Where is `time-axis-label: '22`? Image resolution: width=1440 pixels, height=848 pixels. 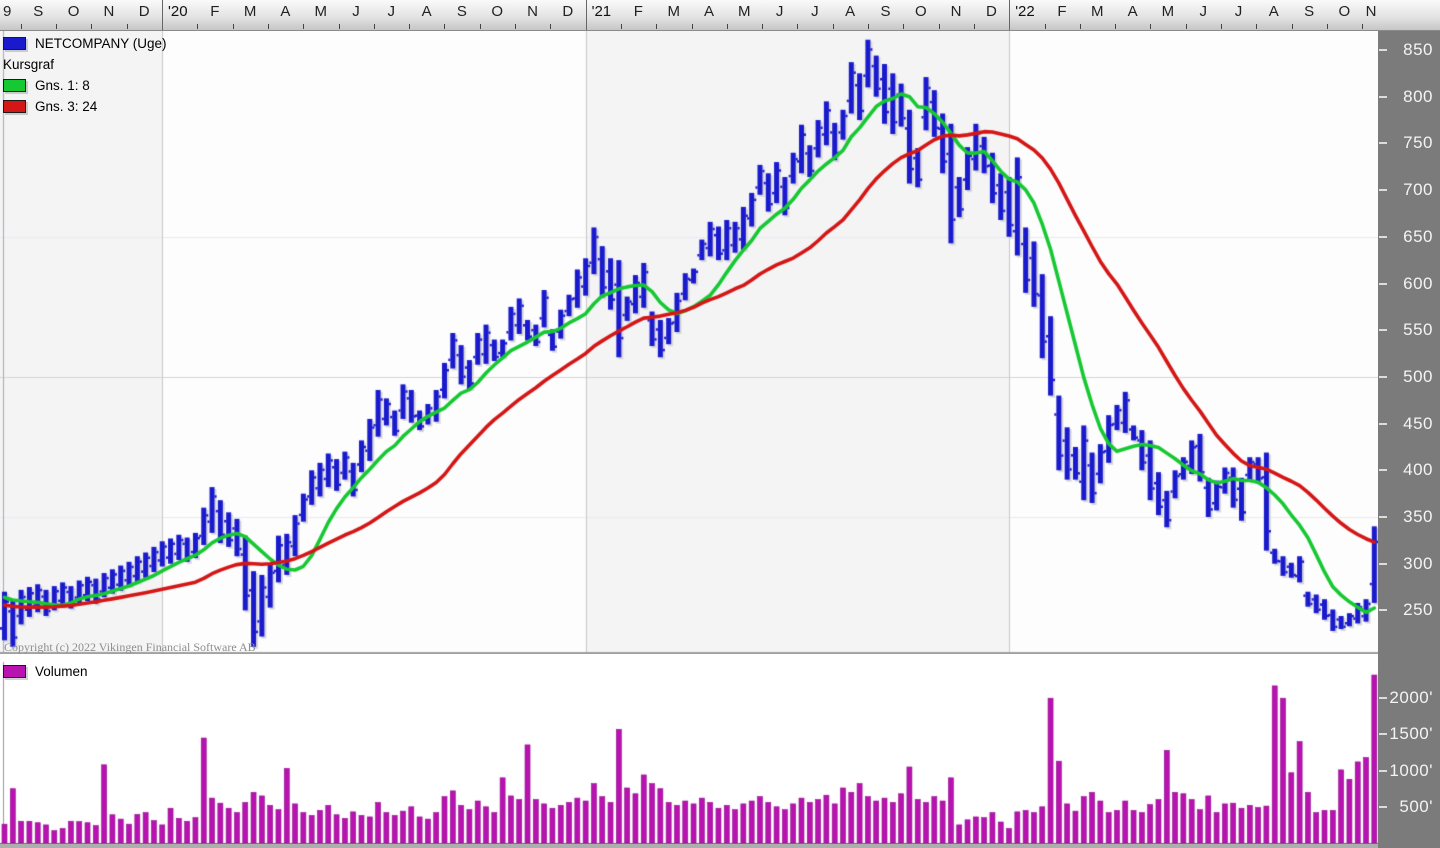 time-axis-label: '22 is located at coordinates (1025, 11).